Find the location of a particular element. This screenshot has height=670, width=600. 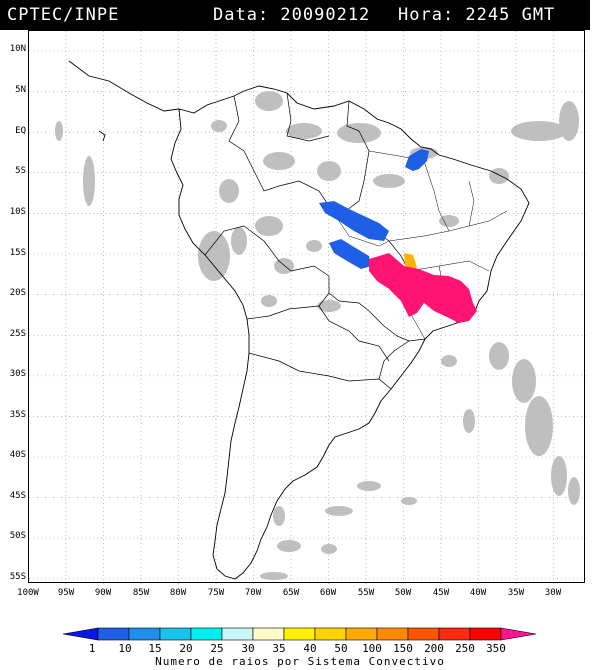

lat-label: 5S is located at coordinates (20, 171).